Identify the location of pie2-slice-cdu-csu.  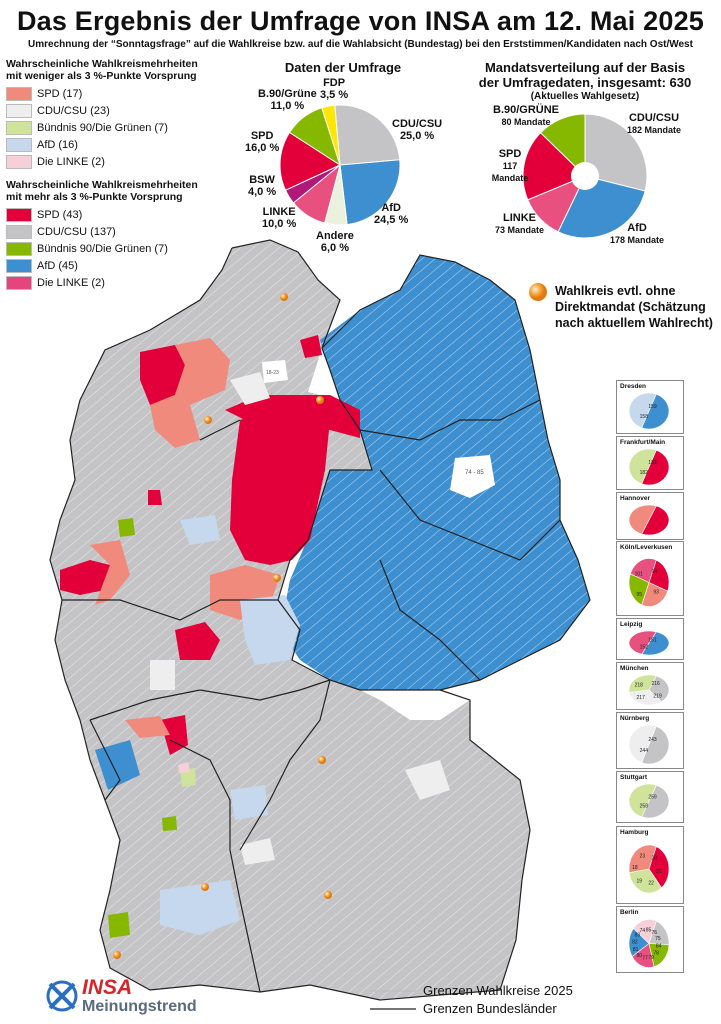
(616, 152).